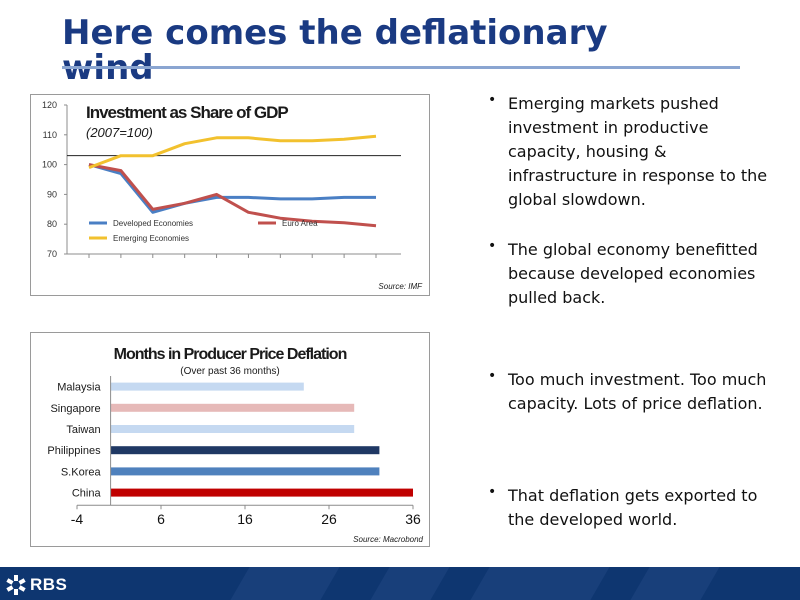  What do you see at coordinates (49, 584) in the screenshot?
I see `rbs-logo-text: RBS` at bounding box center [49, 584].